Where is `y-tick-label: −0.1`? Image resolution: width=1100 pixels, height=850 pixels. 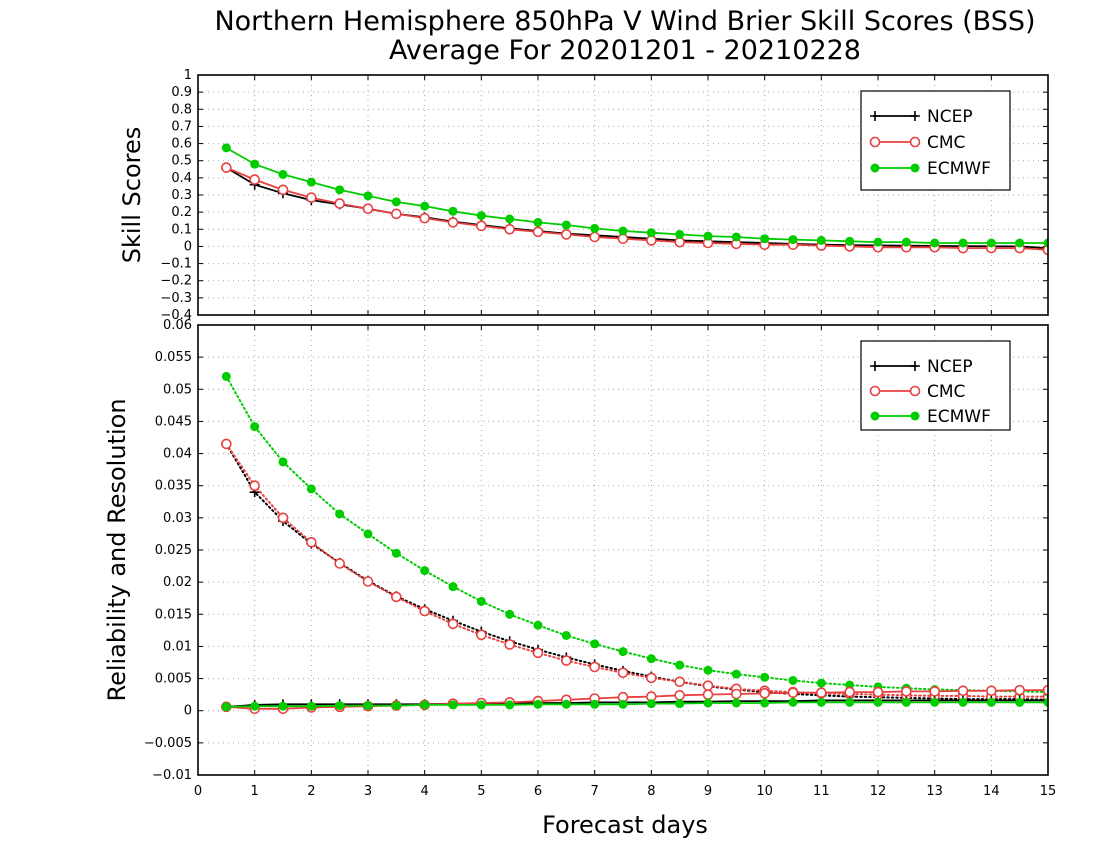
y-tick-label: −0.1 is located at coordinates (176, 264).